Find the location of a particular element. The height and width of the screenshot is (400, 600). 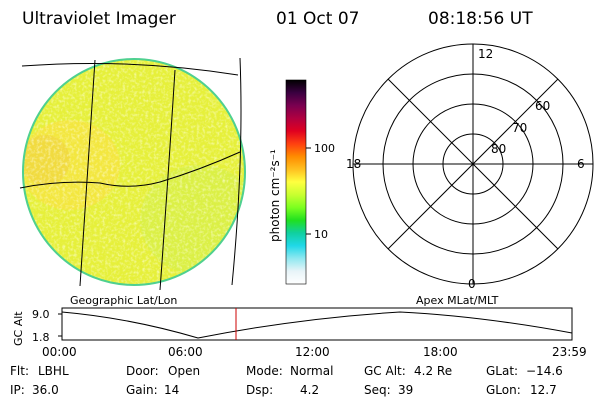

info-glon-label: GLon: is located at coordinates (503, 390).